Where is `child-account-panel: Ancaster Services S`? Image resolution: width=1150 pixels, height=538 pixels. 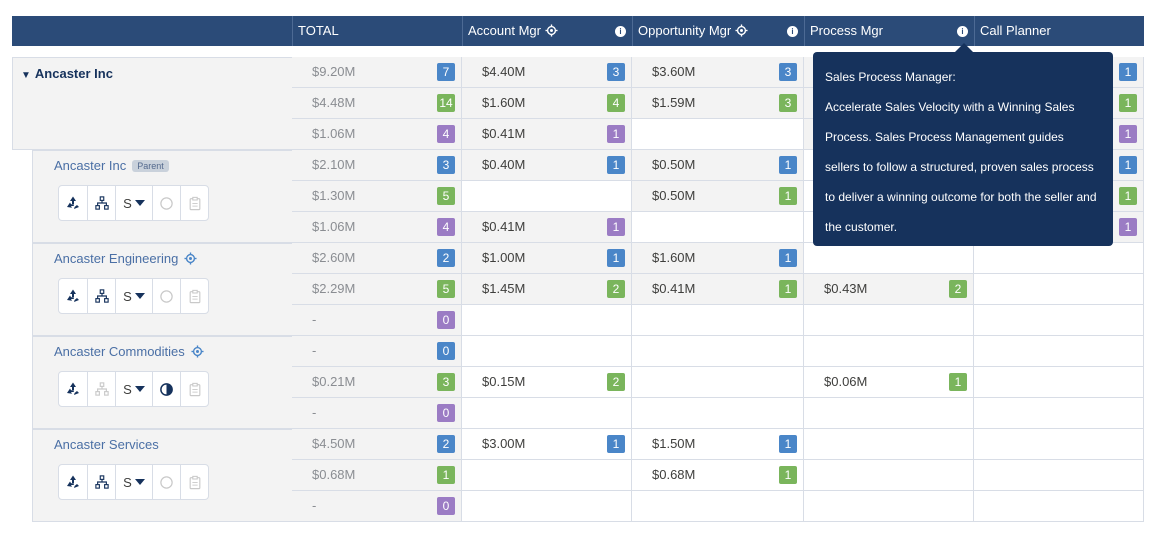 child-account-panel: Ancaster Services S is located at coordinates (162, 475).